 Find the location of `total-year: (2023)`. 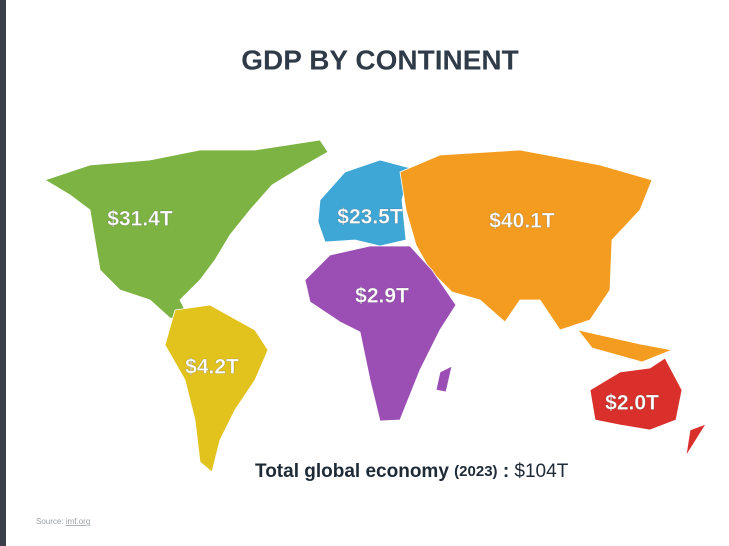

total-year: (2023) is located at coordinates (475, 471).